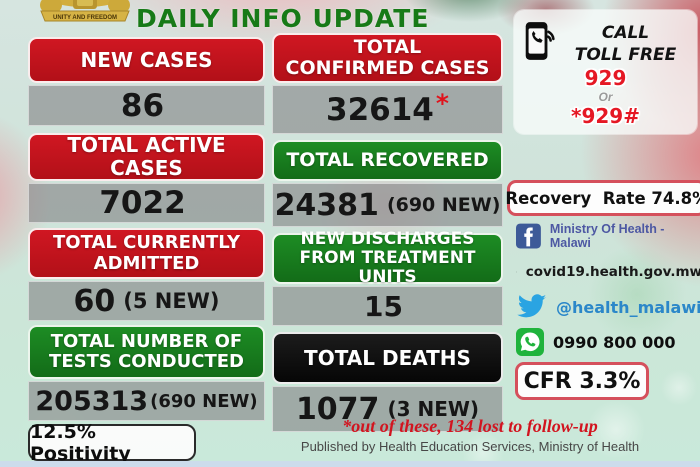 The width and height of the screenshot is (700, 467). What do you see at coordinates (605, 77) in the screenshot?
I see `toll-free-number: 929` at bounding box center [605, 77].